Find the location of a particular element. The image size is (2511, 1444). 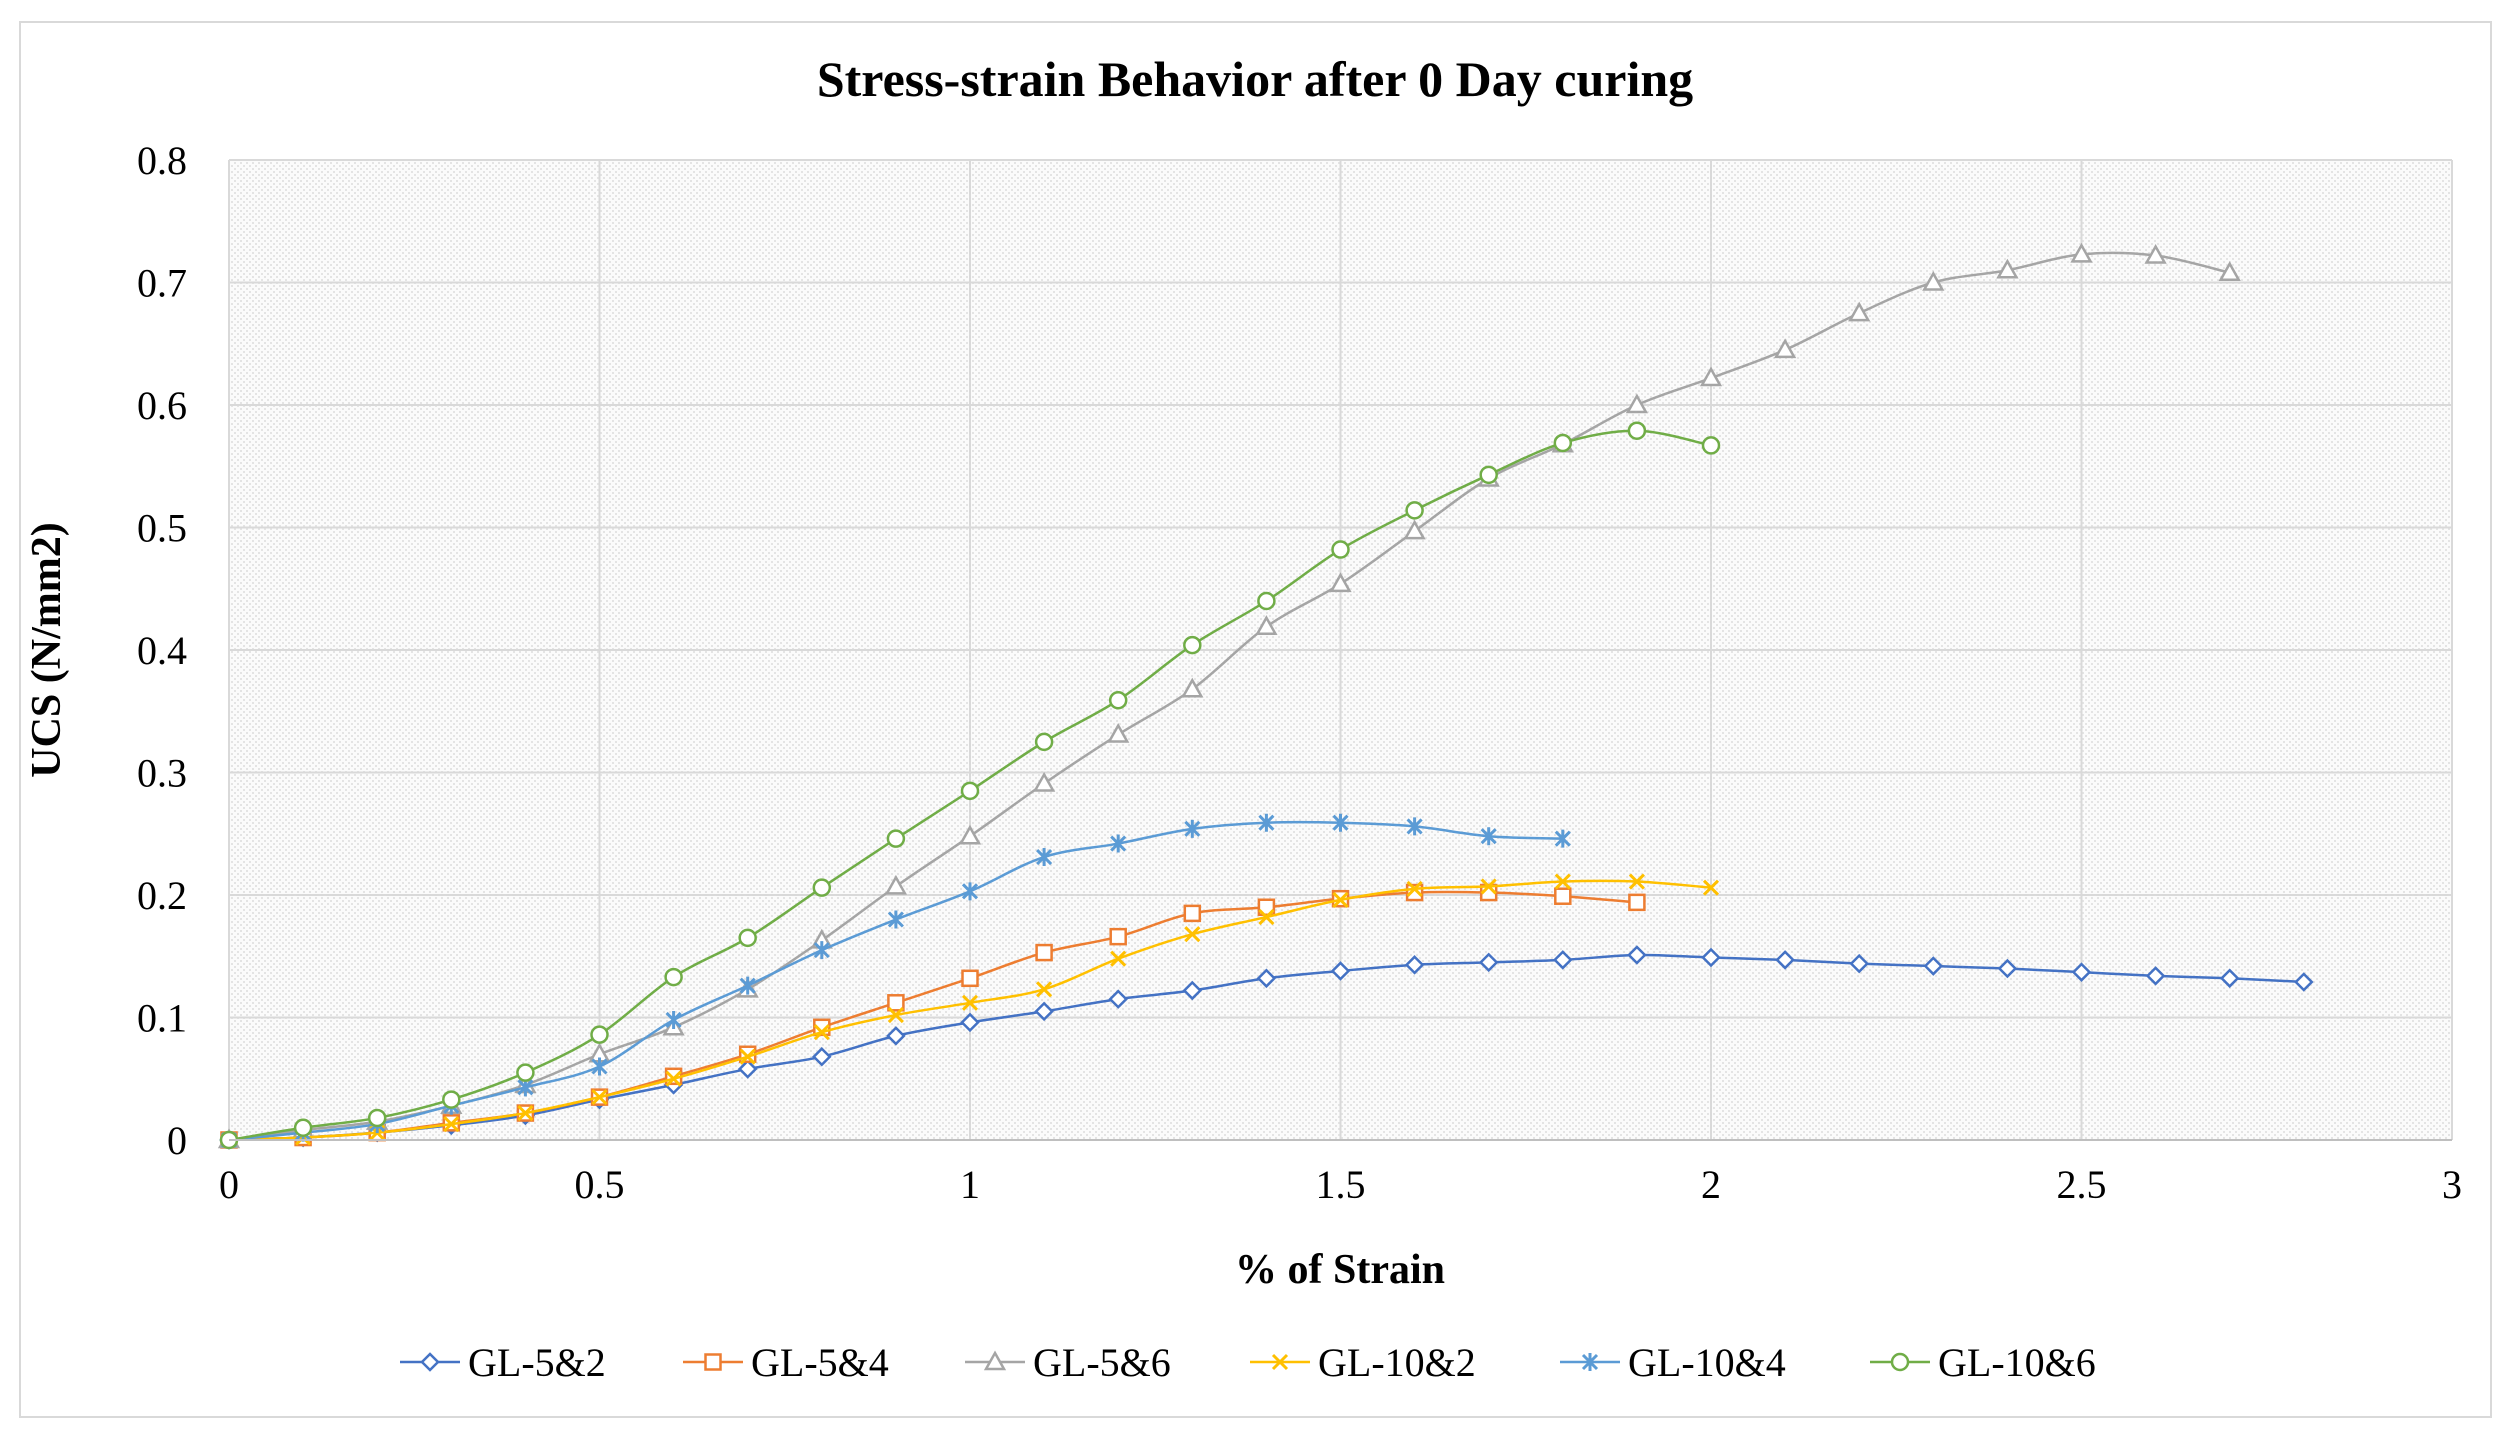

legend-label: GL-10&6 is located at coordinates (2017, 1362).